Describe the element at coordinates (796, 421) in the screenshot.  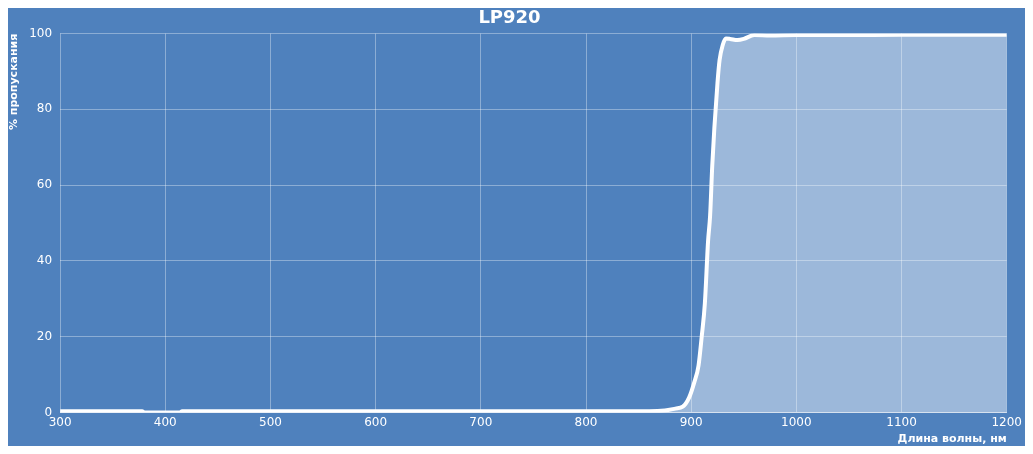
I see `x-tick-label: 1000` at that location.